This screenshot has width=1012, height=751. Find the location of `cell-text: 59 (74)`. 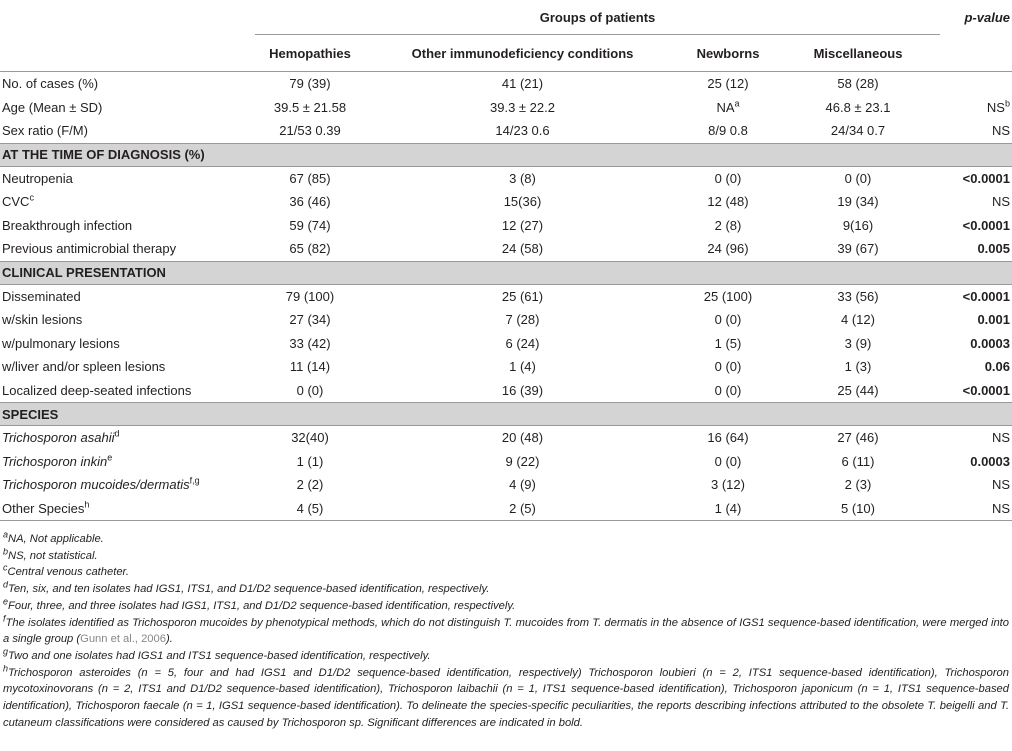

cell-text: 59 (74) is located at coordinates (310, 225).